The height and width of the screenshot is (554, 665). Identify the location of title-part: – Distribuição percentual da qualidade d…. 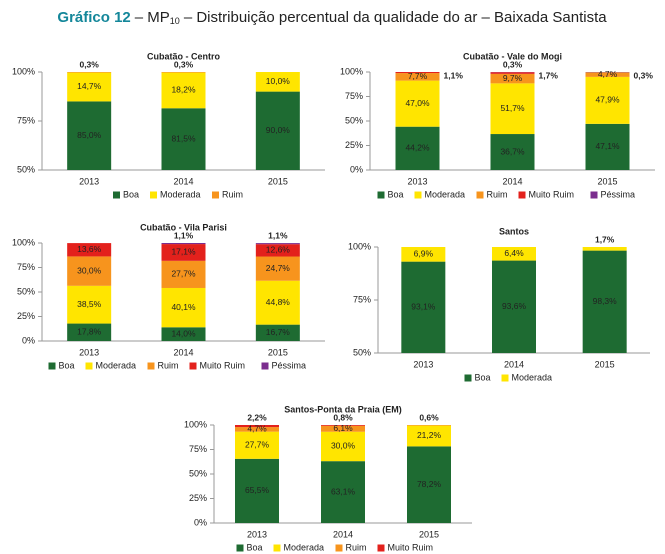
(395, 17).